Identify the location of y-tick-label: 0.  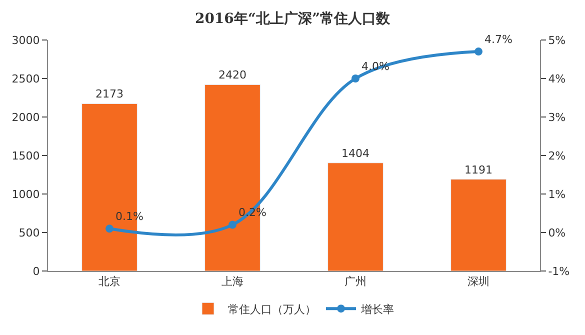
(36, 271).